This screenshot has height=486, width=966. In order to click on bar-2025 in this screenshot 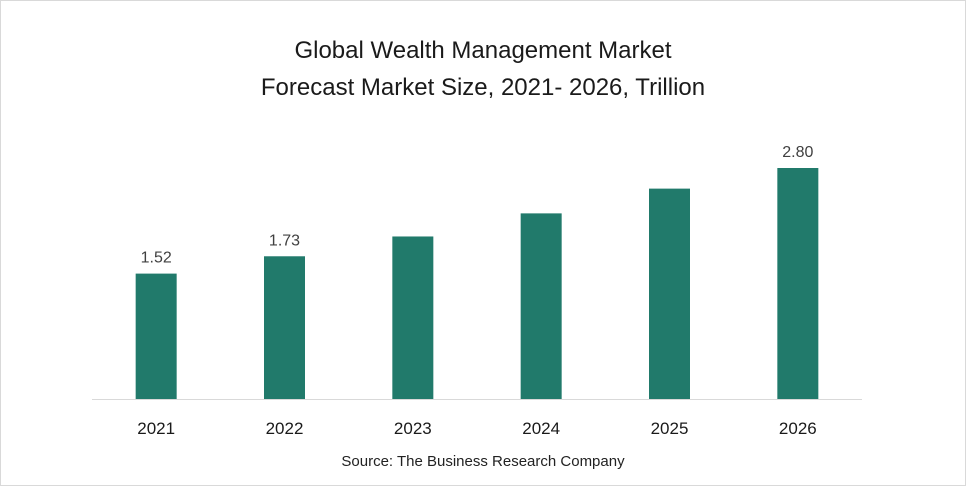, I will do `click(669, 293)`.